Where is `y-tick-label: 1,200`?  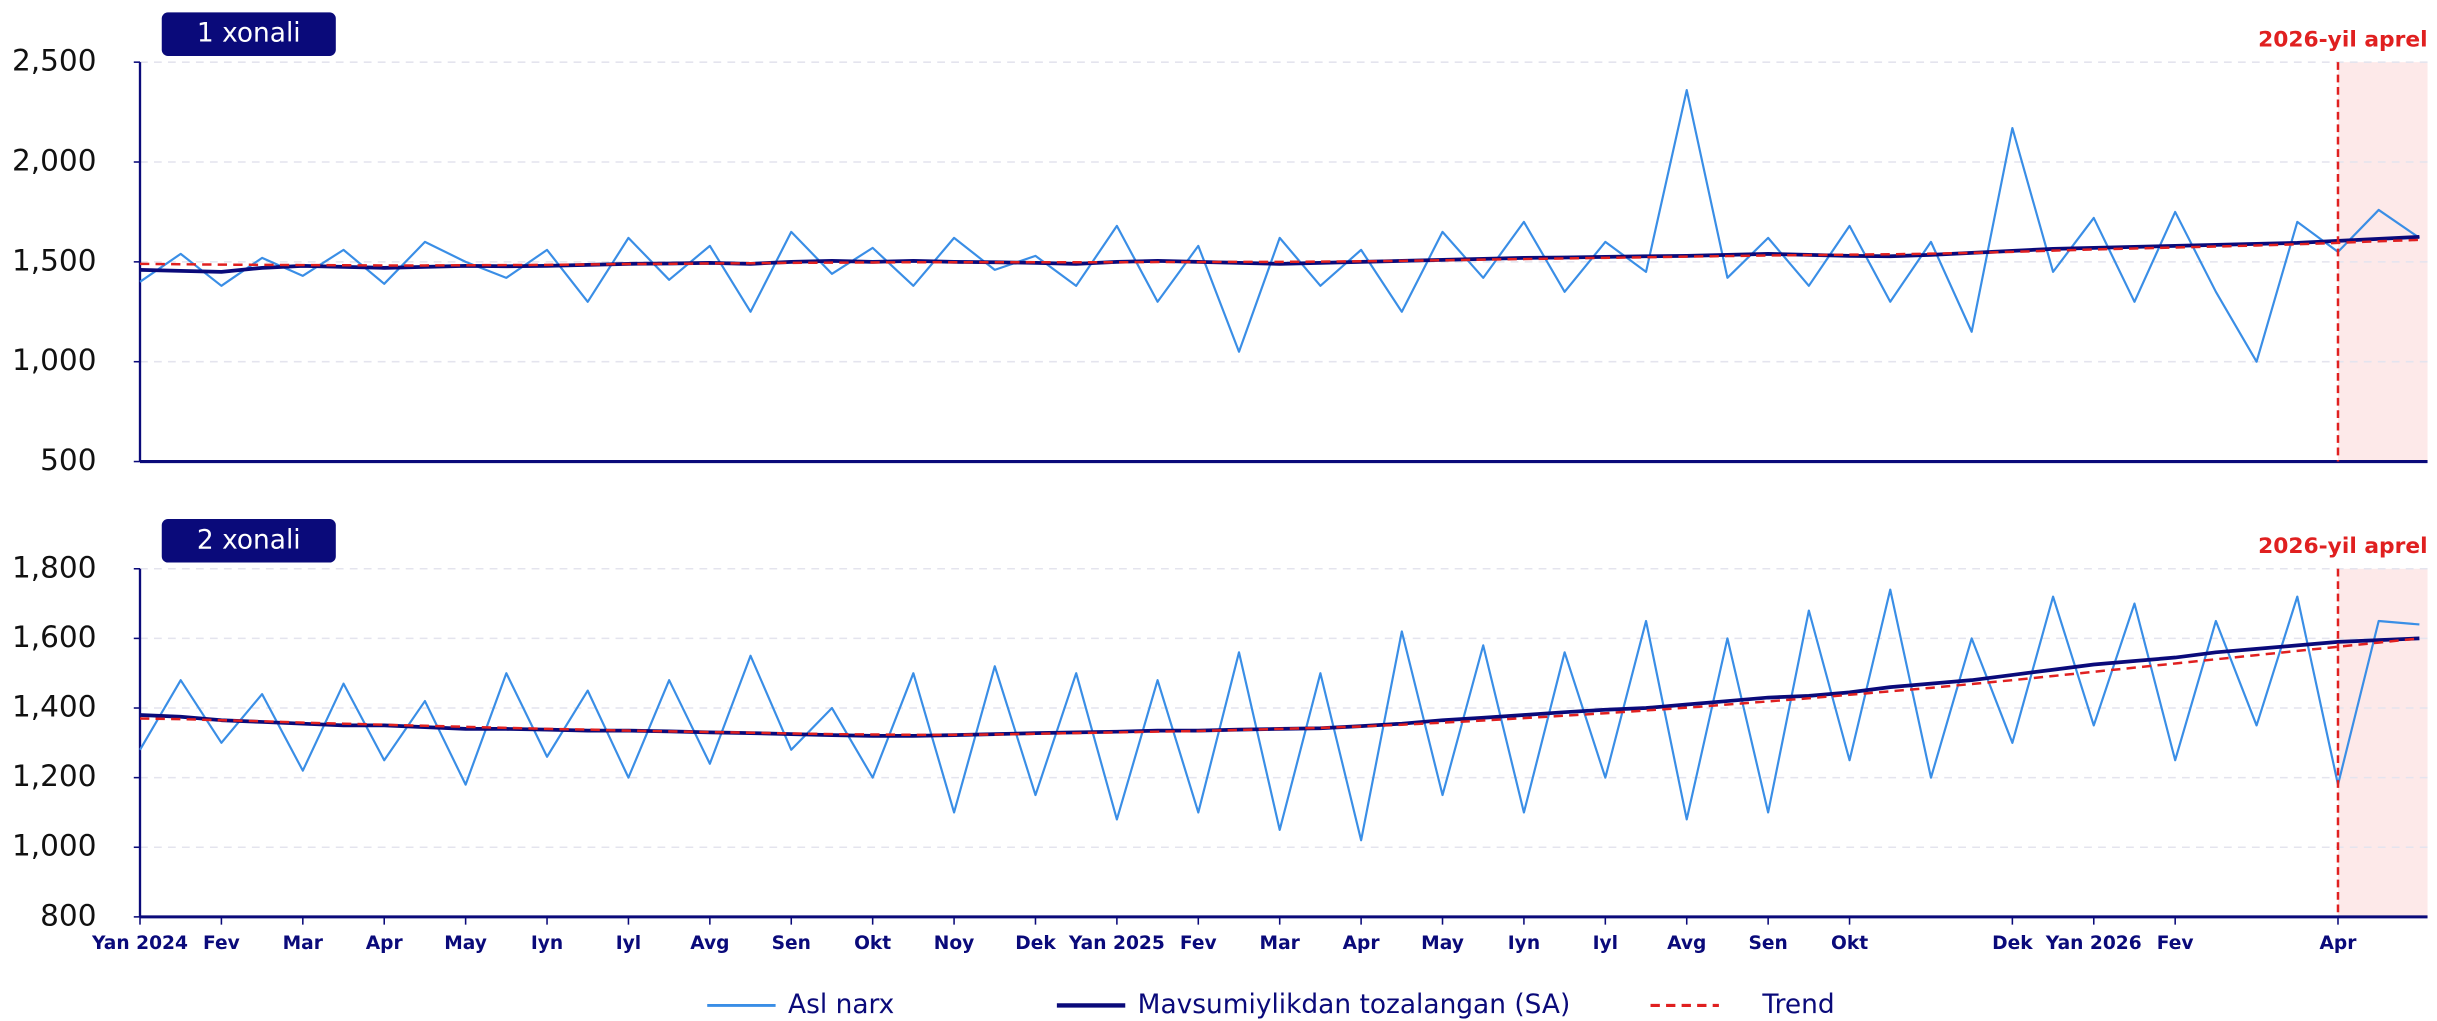 y-tick-label: 1,200 is located at coordinates (54, 776).